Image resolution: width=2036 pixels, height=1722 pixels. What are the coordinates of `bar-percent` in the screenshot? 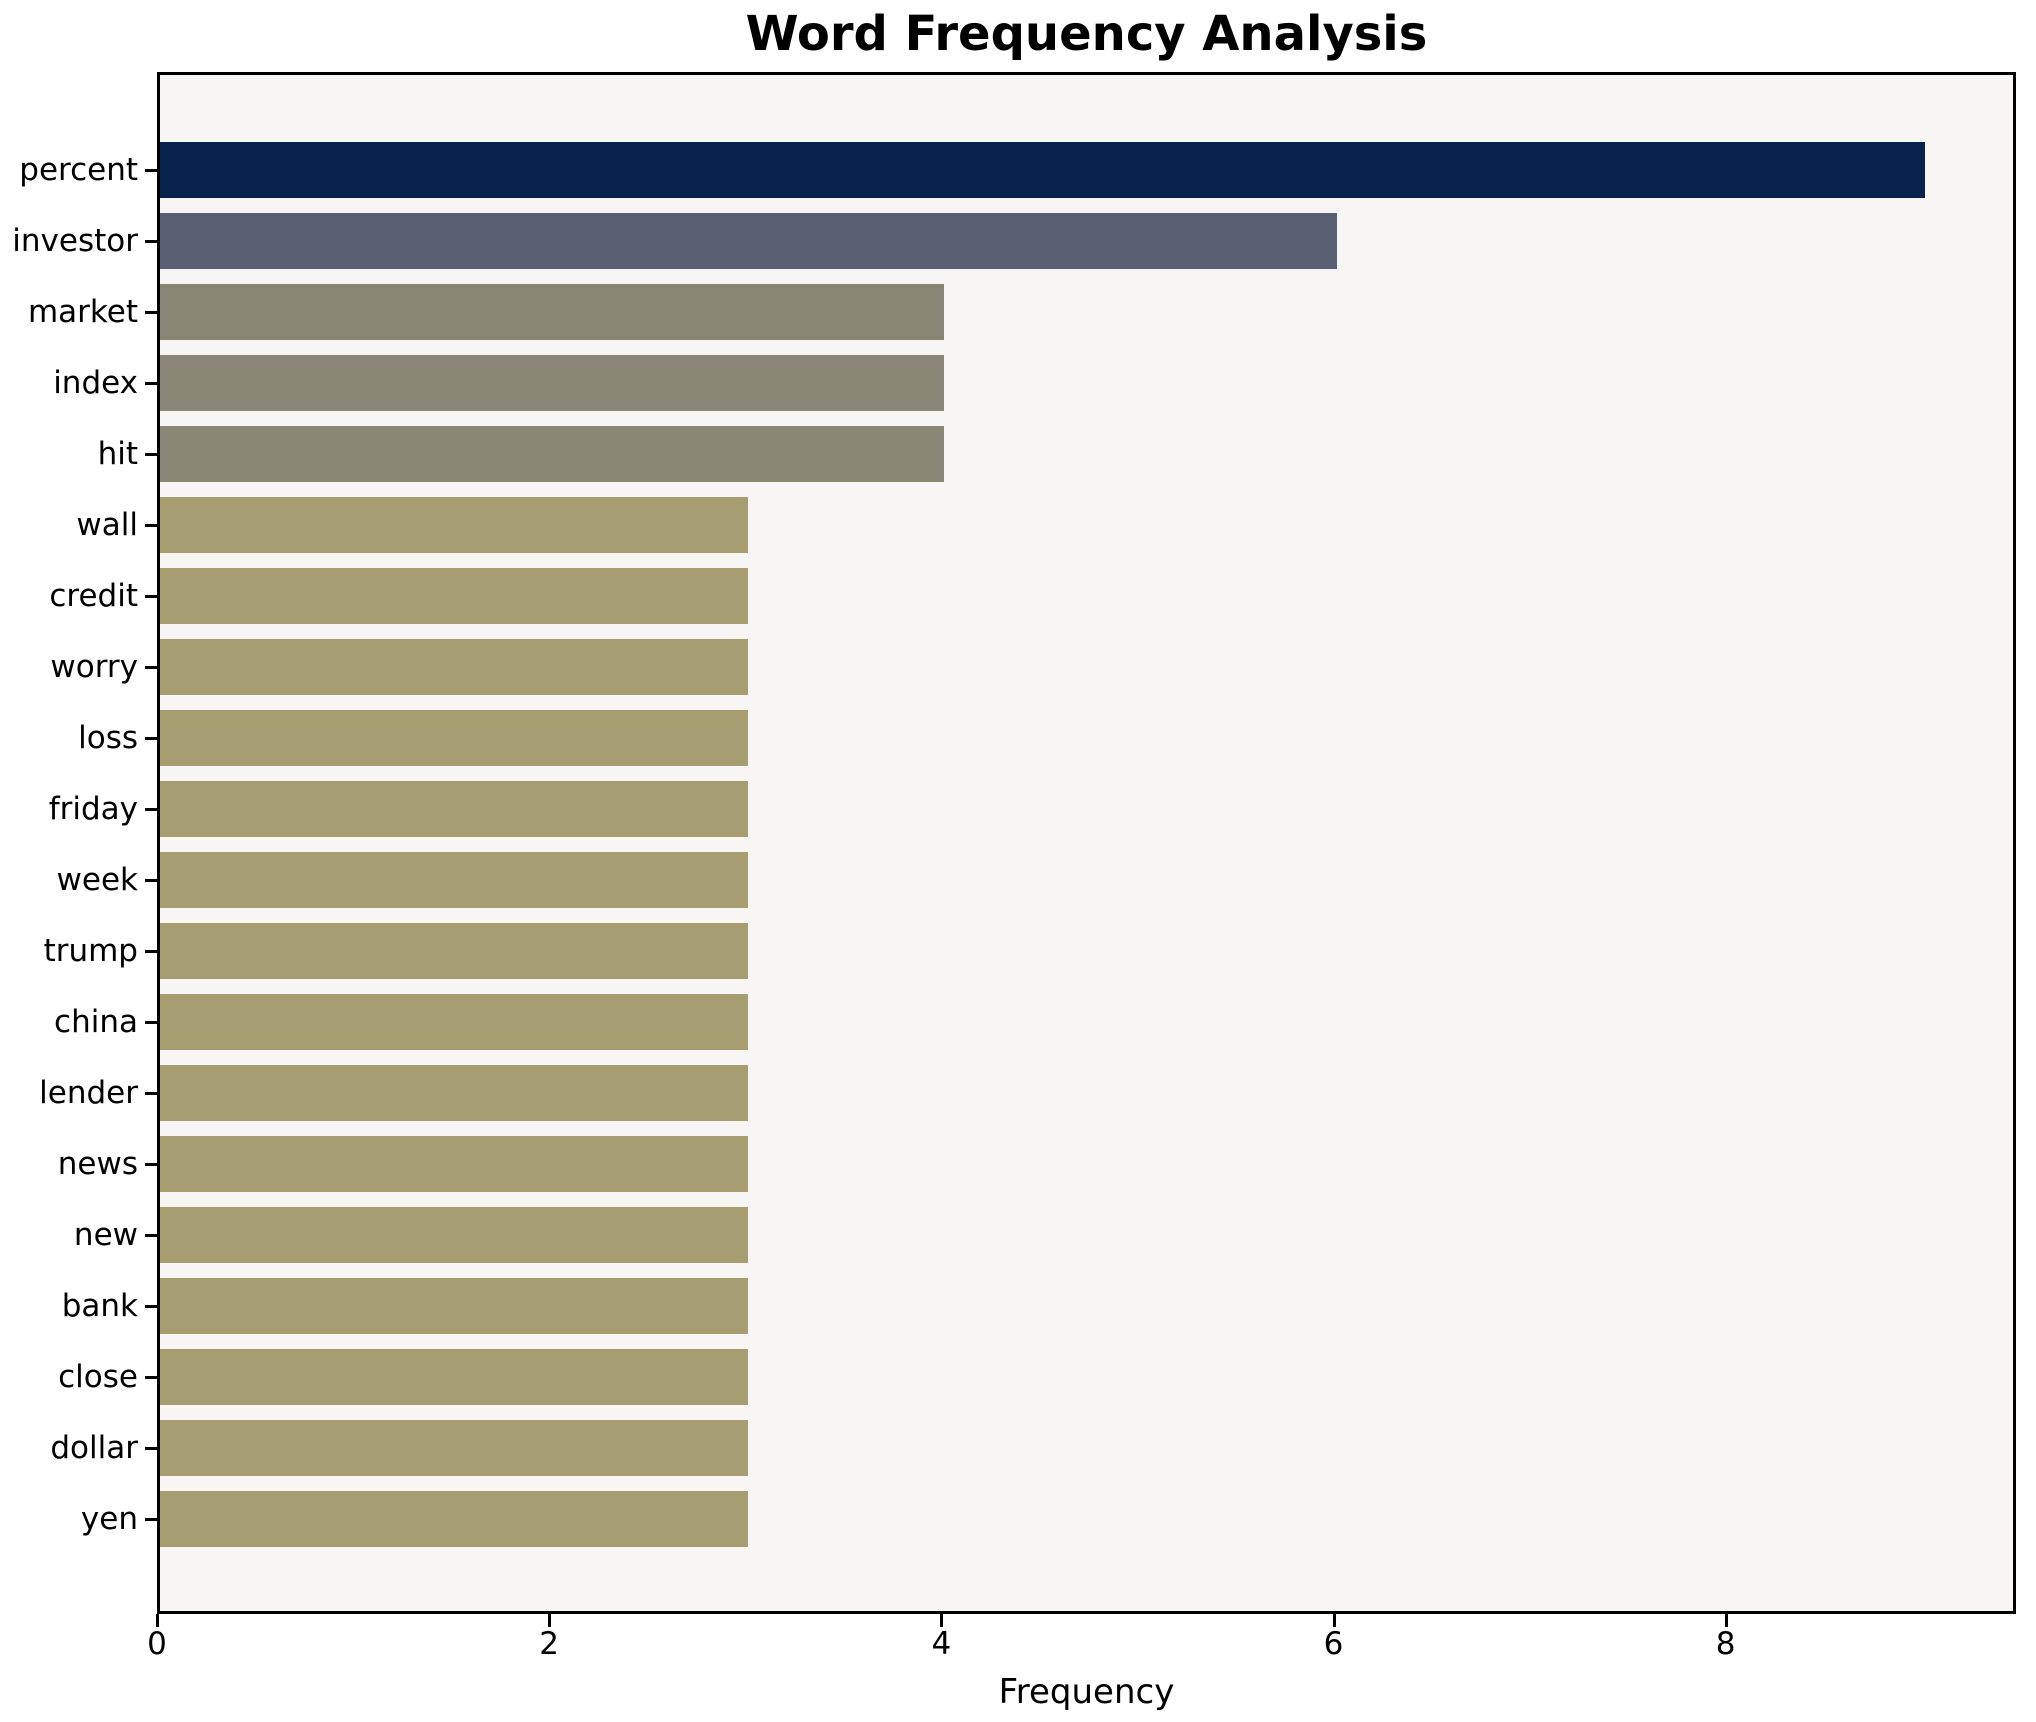 It's located at (1042, 170).